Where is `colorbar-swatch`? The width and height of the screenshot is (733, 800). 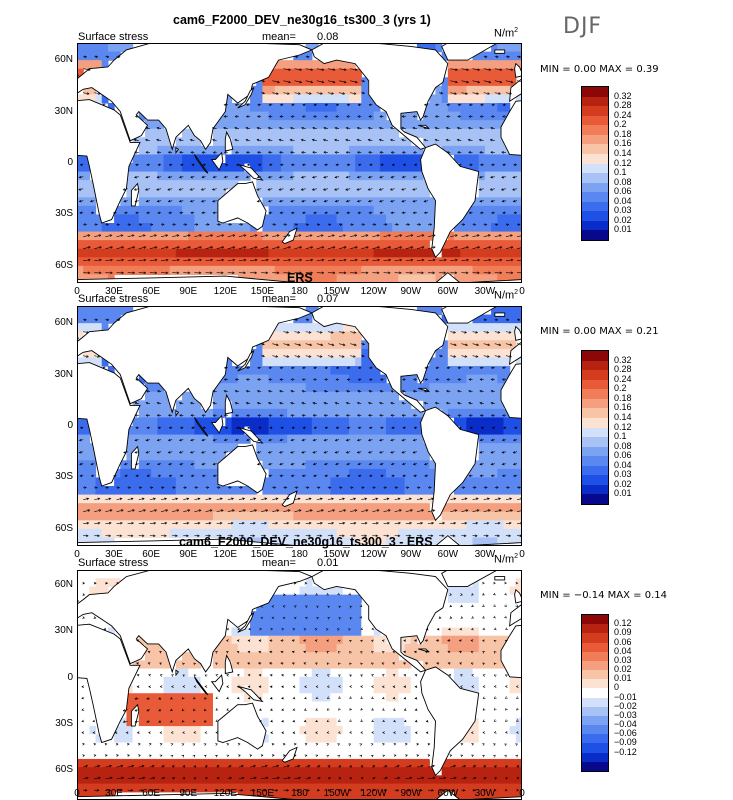
colorbar-swatch is located at coordinates (595, 168).